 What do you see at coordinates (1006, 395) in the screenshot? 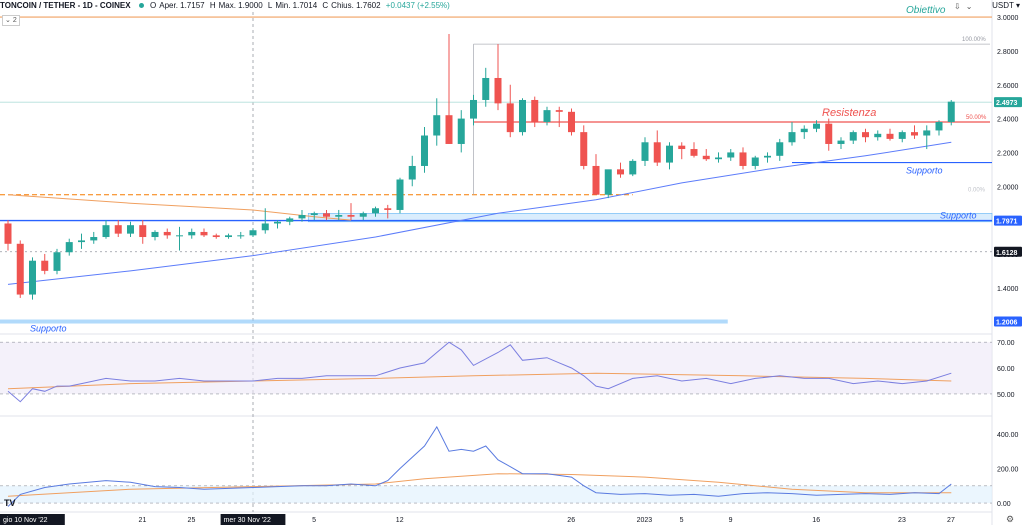
I see `rsi-tick-label: 50.00` at bounding box center [1006, 395].